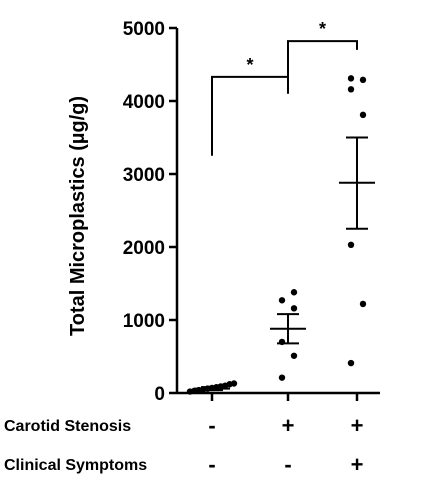  What do you see at coordinates (151, 212) in the screenshot?
I see `y-axis: 0 1000 2000 3000 4000 5000` at bounding box center [151, 212].